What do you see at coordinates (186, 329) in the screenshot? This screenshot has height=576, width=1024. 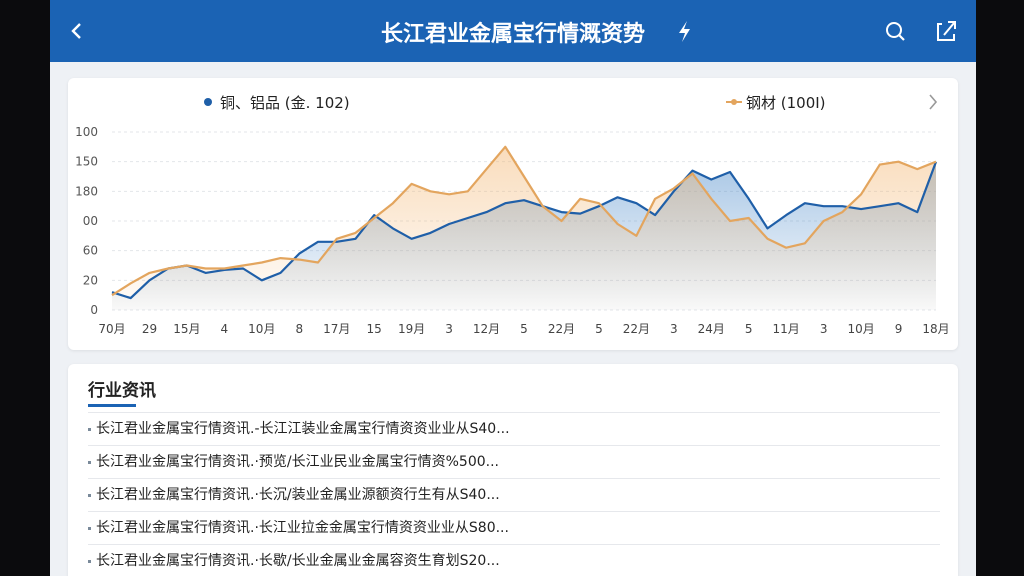 I see `x-tick-label: 15月` at bounding box center [186, 329].